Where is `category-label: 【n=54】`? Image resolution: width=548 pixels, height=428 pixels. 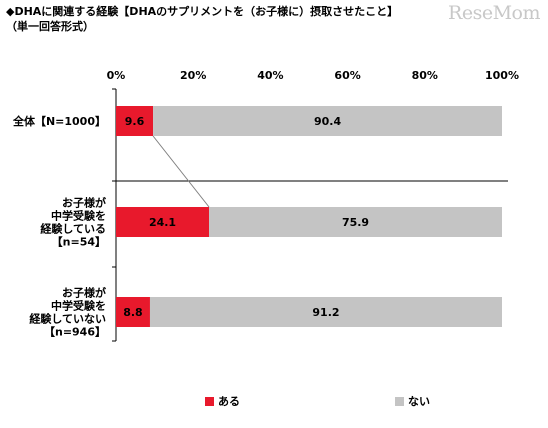 category-label: 【n=54】 is located at coordinates (79, 242).